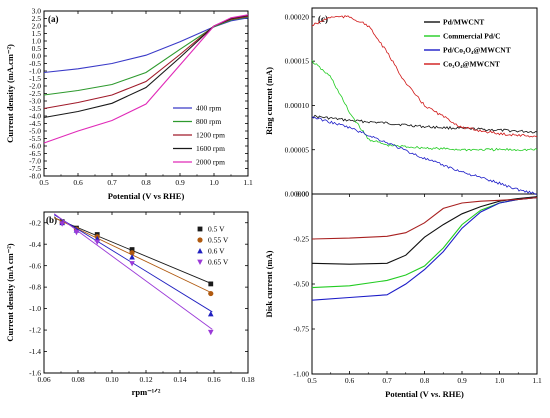 This screenshot has width=550, height=418. Describe the element at coordinates (35, 351) in the screenshot. I see `y-tick-label: -1.4` at that location.